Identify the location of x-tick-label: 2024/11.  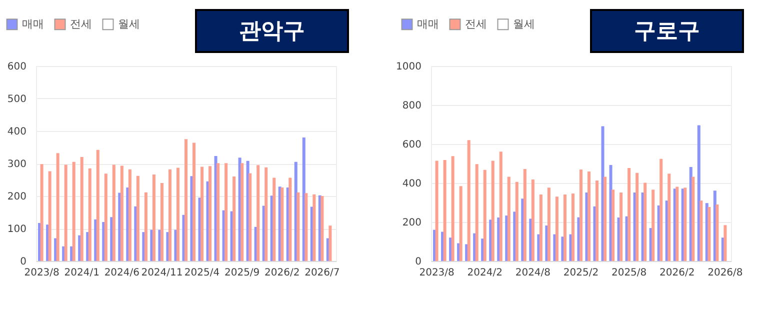
(162, 273).